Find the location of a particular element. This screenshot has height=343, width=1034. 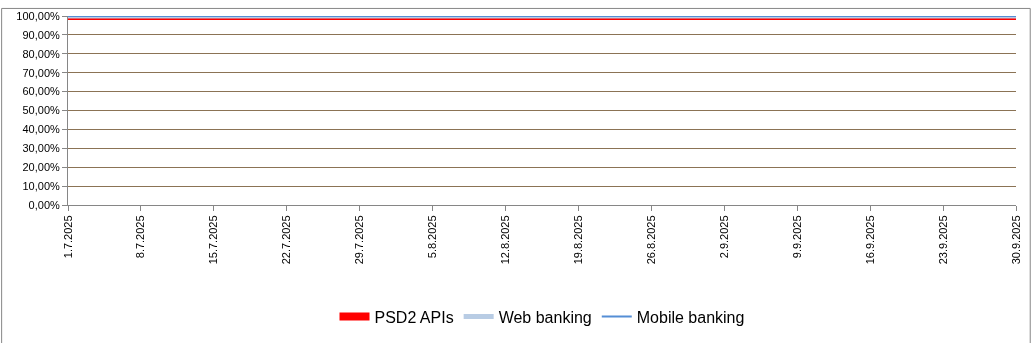

x-tick-label: 15.7.2025 is located at coordinates (213, 240).